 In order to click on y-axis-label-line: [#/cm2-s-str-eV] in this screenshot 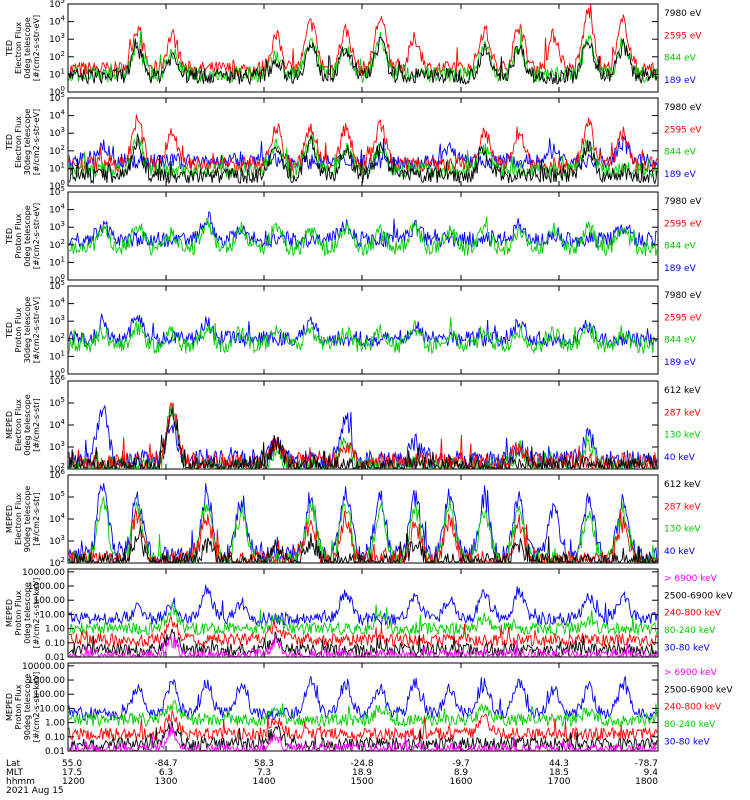, I will do `click(36, 330)`.